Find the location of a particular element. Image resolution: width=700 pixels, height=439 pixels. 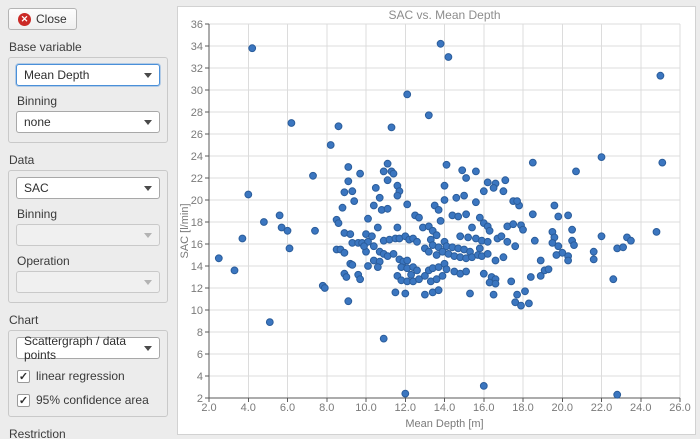

base-variable-select: Mean Depth is located at coordinates (88, 75).